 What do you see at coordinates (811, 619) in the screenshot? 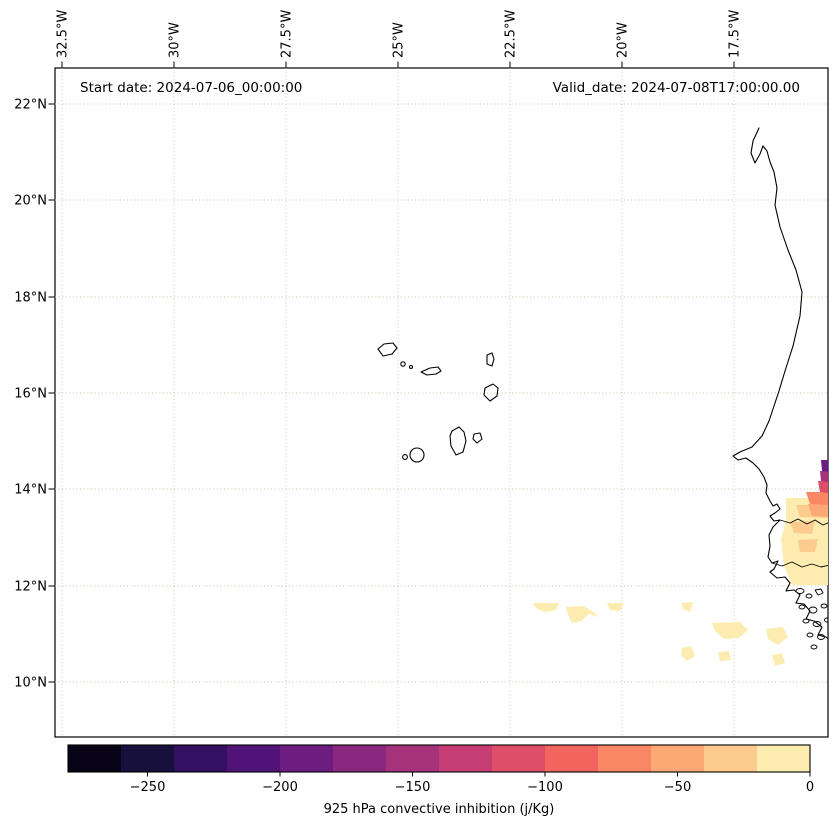
I see `bijagos-islands` at bounding box center [811, 619].